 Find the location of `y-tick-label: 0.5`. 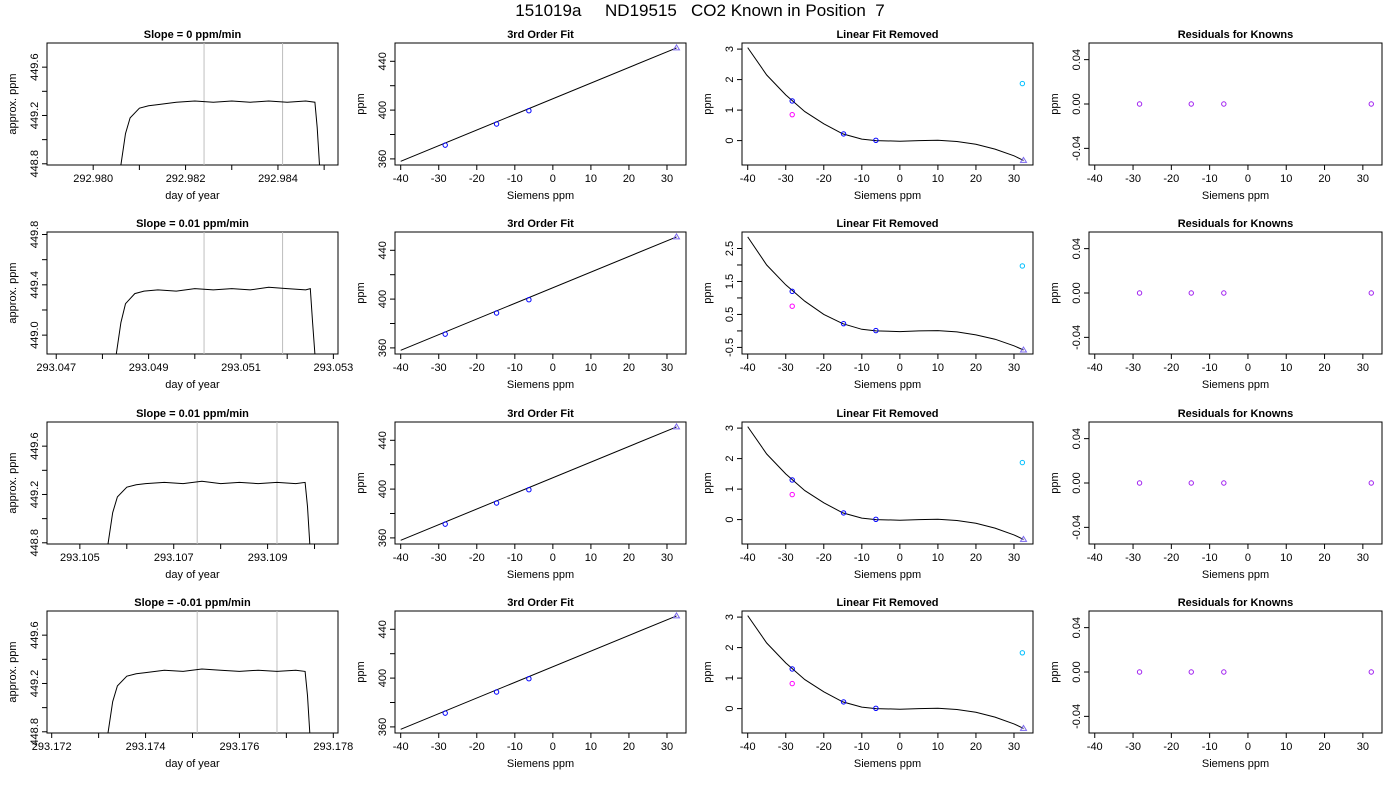

y-tick-label: 0.5 is located at coordinates (730, 314).